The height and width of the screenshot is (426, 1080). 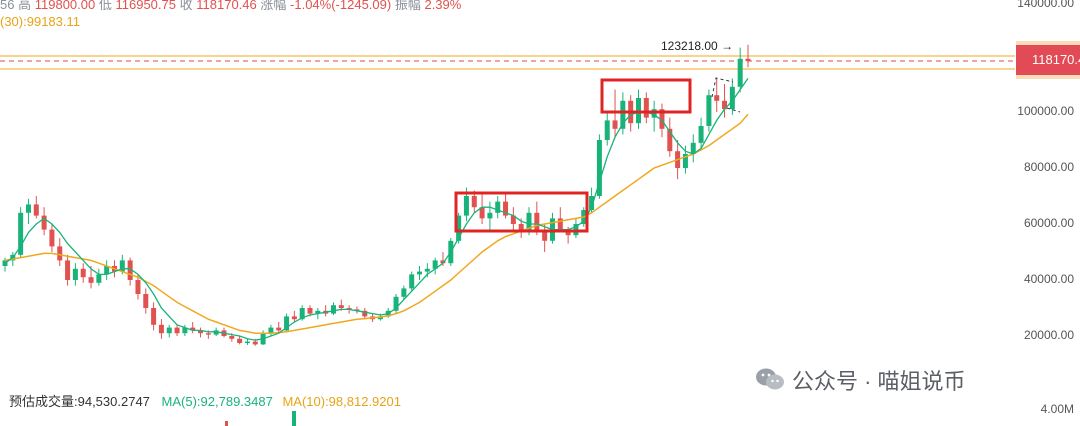 I want to click on high-value: 119800.00, so click(x=65, y=6).